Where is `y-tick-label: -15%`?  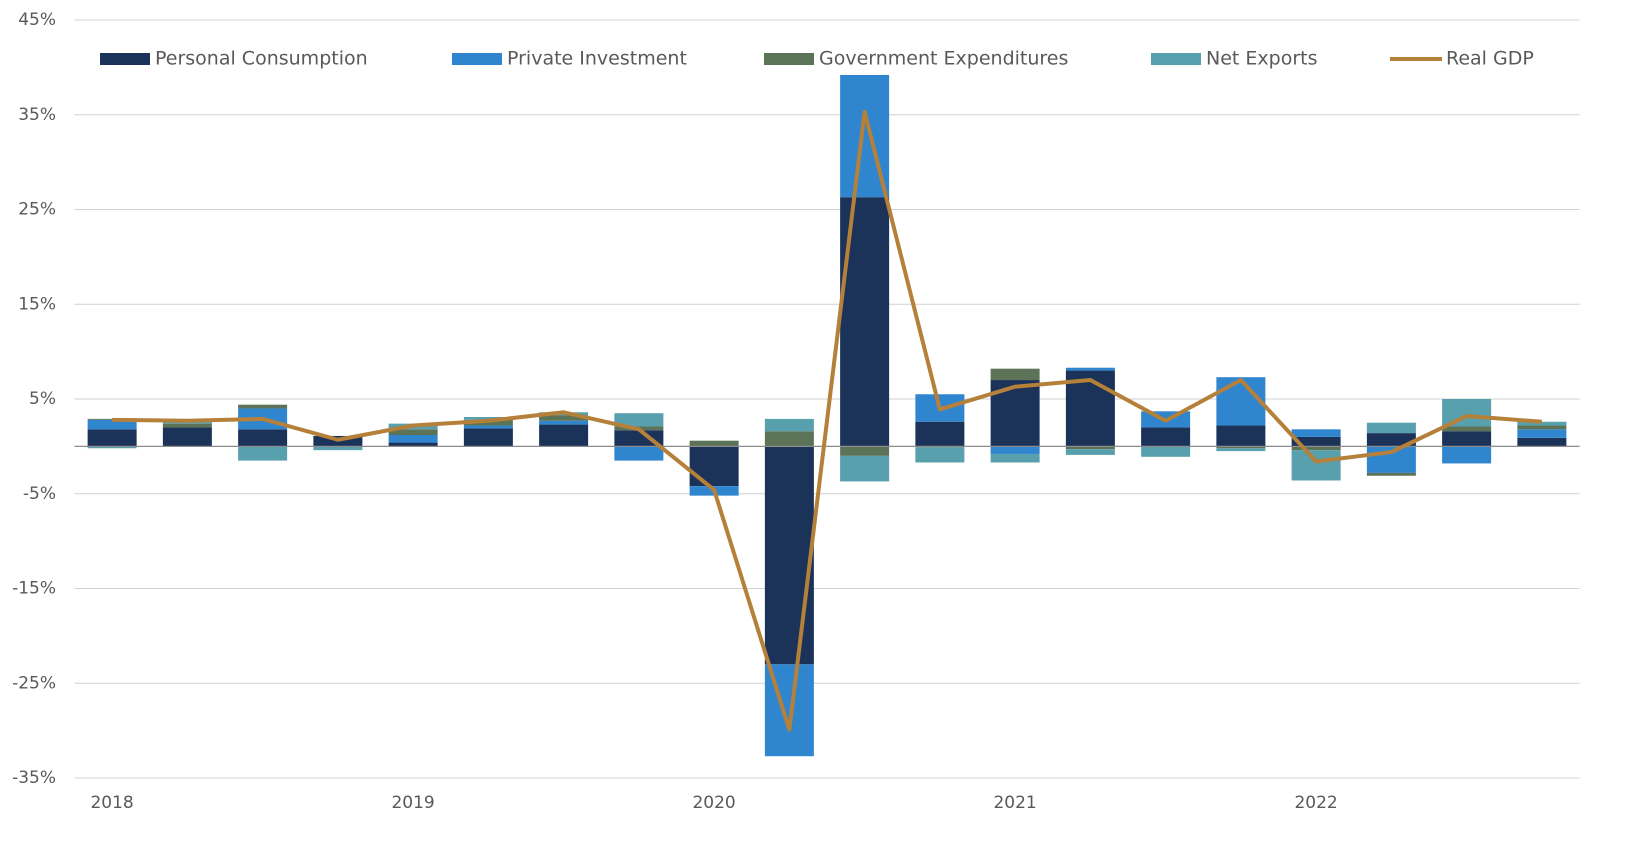 y-tick-label: -15% is located at coordinates (34, 589).